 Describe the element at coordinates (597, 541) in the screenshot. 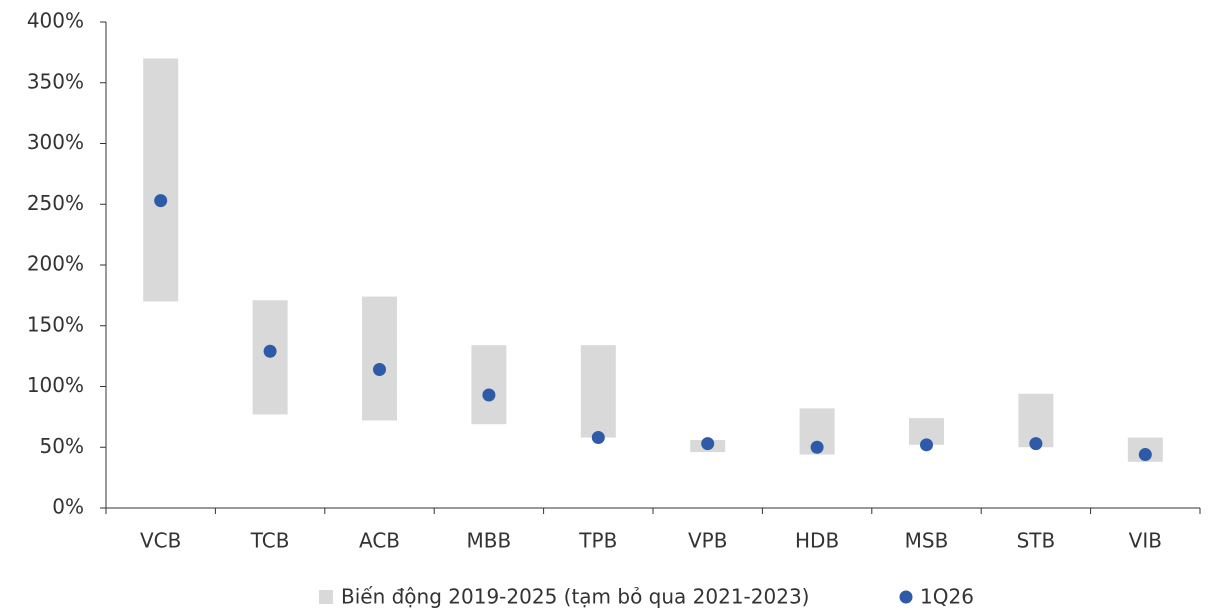

I see `x-tick-label: TPB` at that location.